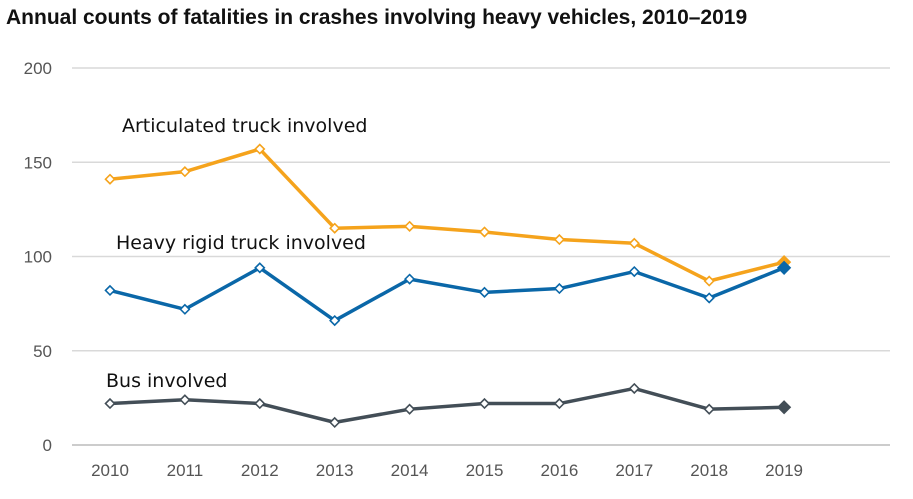 The height and width of the screenshot is (499, 913). I want to click on y-tick-label: 100, so click(38, 257).